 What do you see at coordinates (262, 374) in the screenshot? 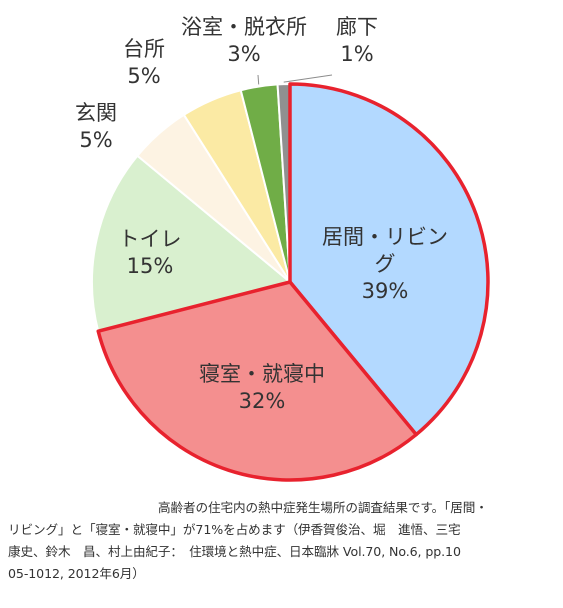
I see `slice-name: 寝室・就寝中` at bounding box center [262, 374].